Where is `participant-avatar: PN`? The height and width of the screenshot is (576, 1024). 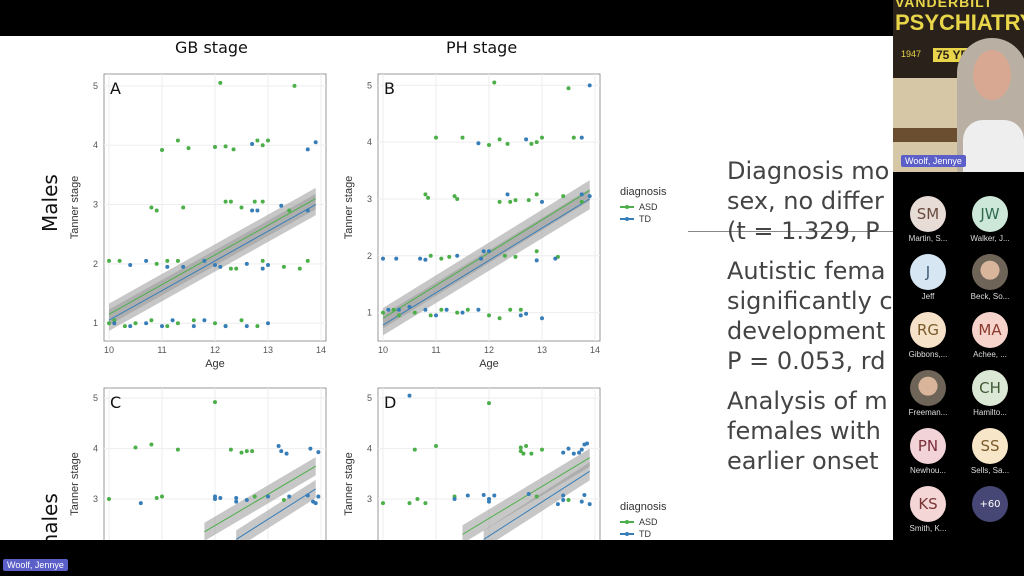 participant-avatar: PN is located at coordinates (928, 446).